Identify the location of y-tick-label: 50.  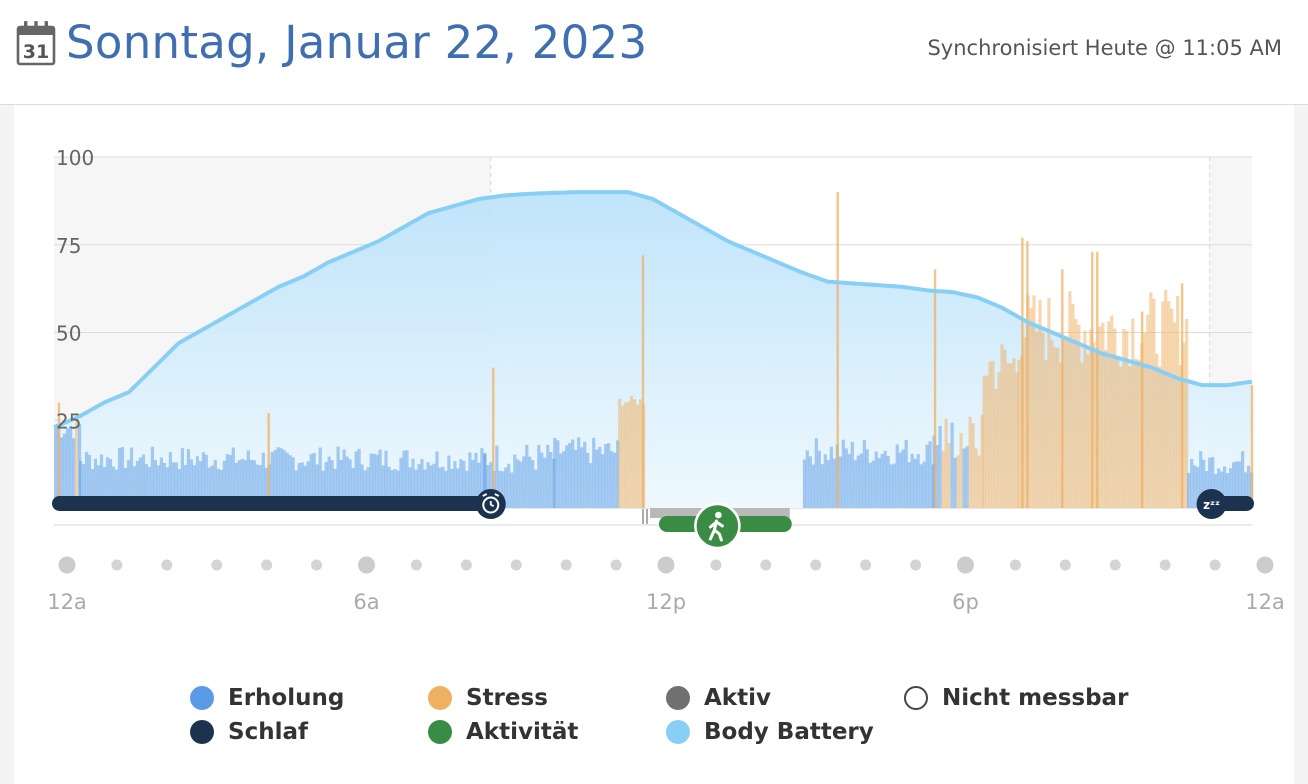
(68, 334).